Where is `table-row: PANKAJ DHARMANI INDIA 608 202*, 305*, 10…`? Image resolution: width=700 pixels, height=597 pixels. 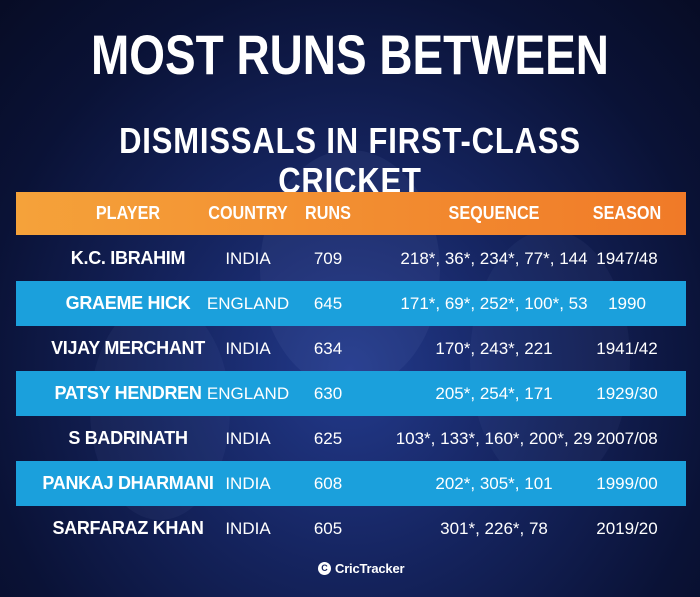 table-row: PANKAJ DHARMANI INDIA 608 202*, 305*, 10… is located at coordinates (351, 483).